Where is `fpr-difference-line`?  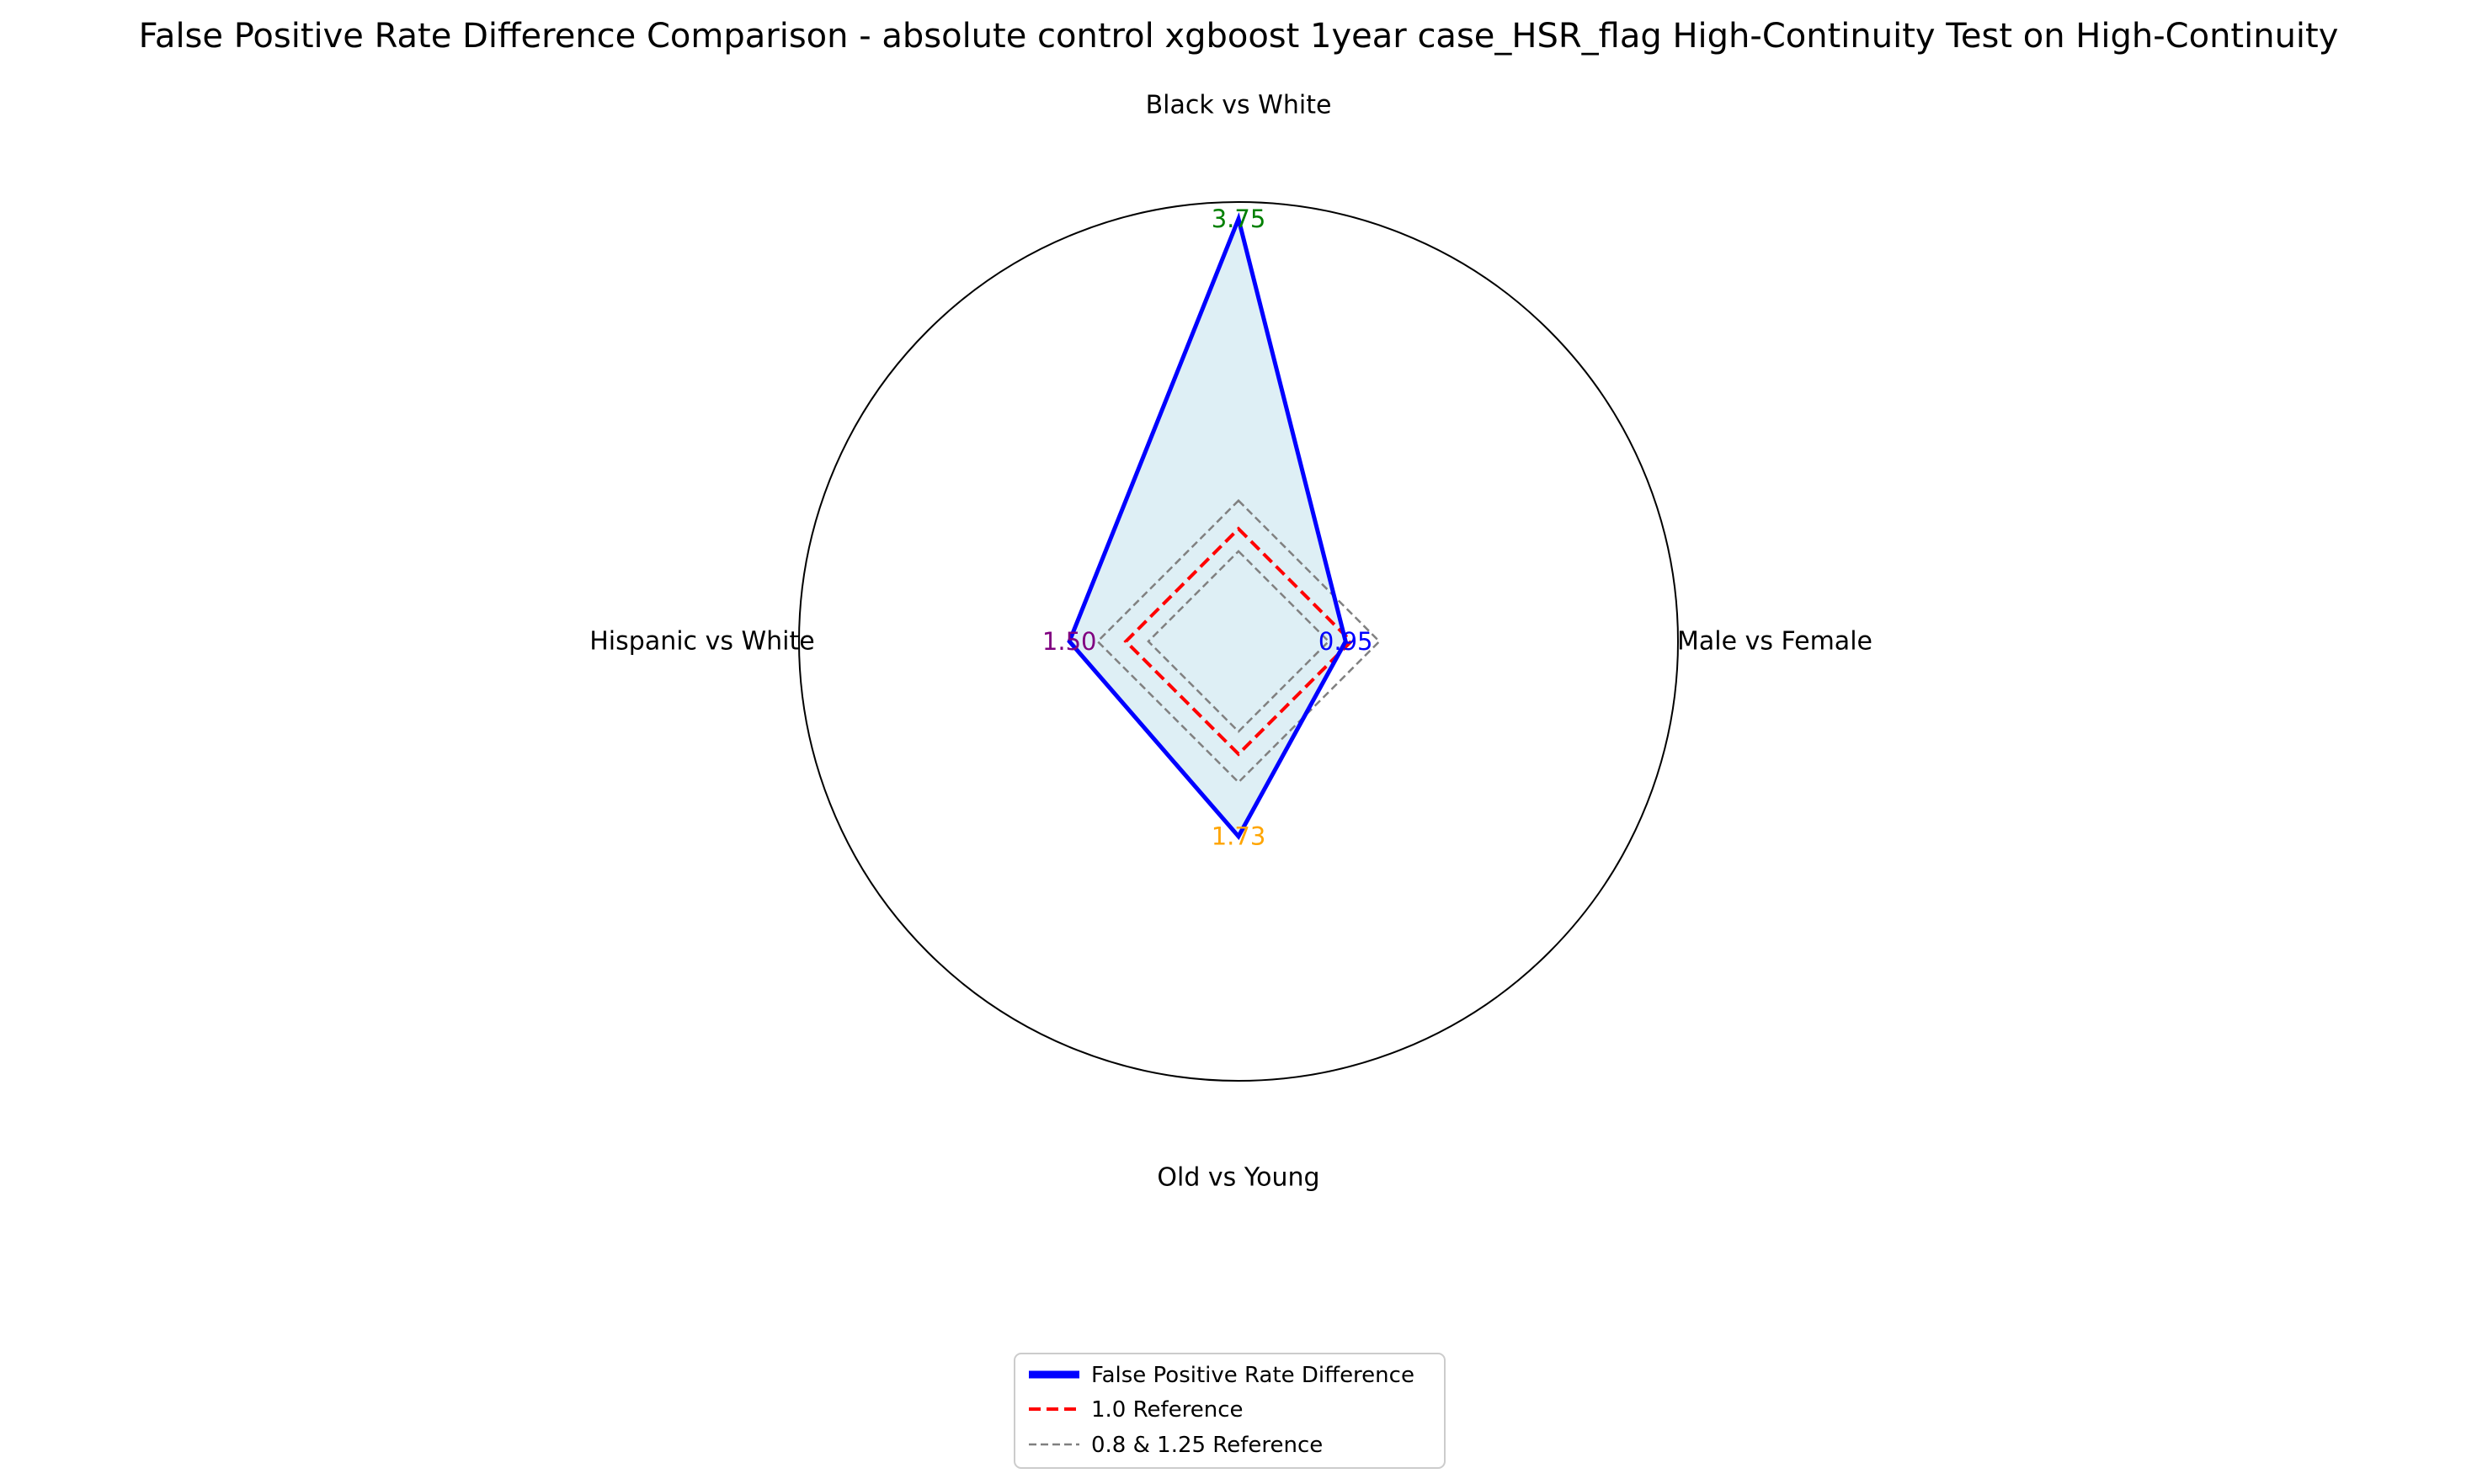
fpr-difference-line is located at coordinates (1207, 526).